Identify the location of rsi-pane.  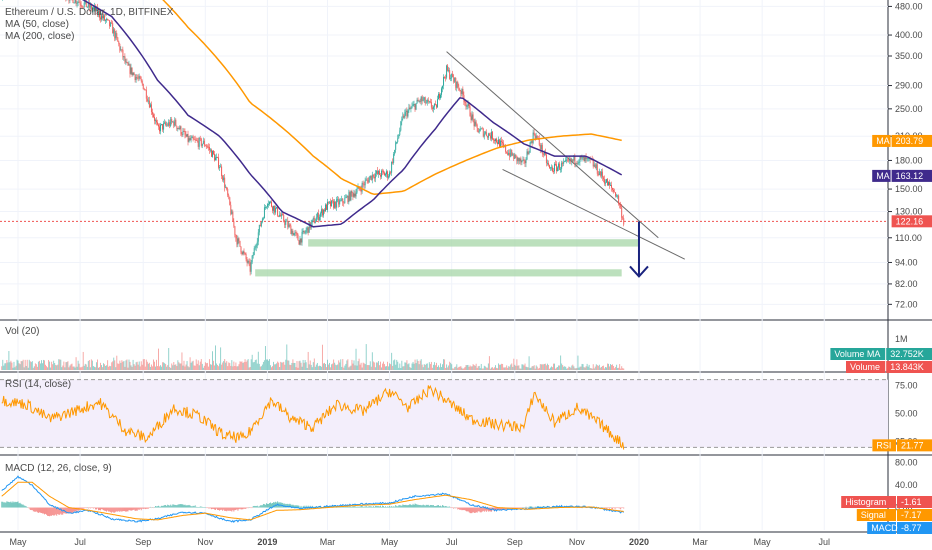
(444, 414).